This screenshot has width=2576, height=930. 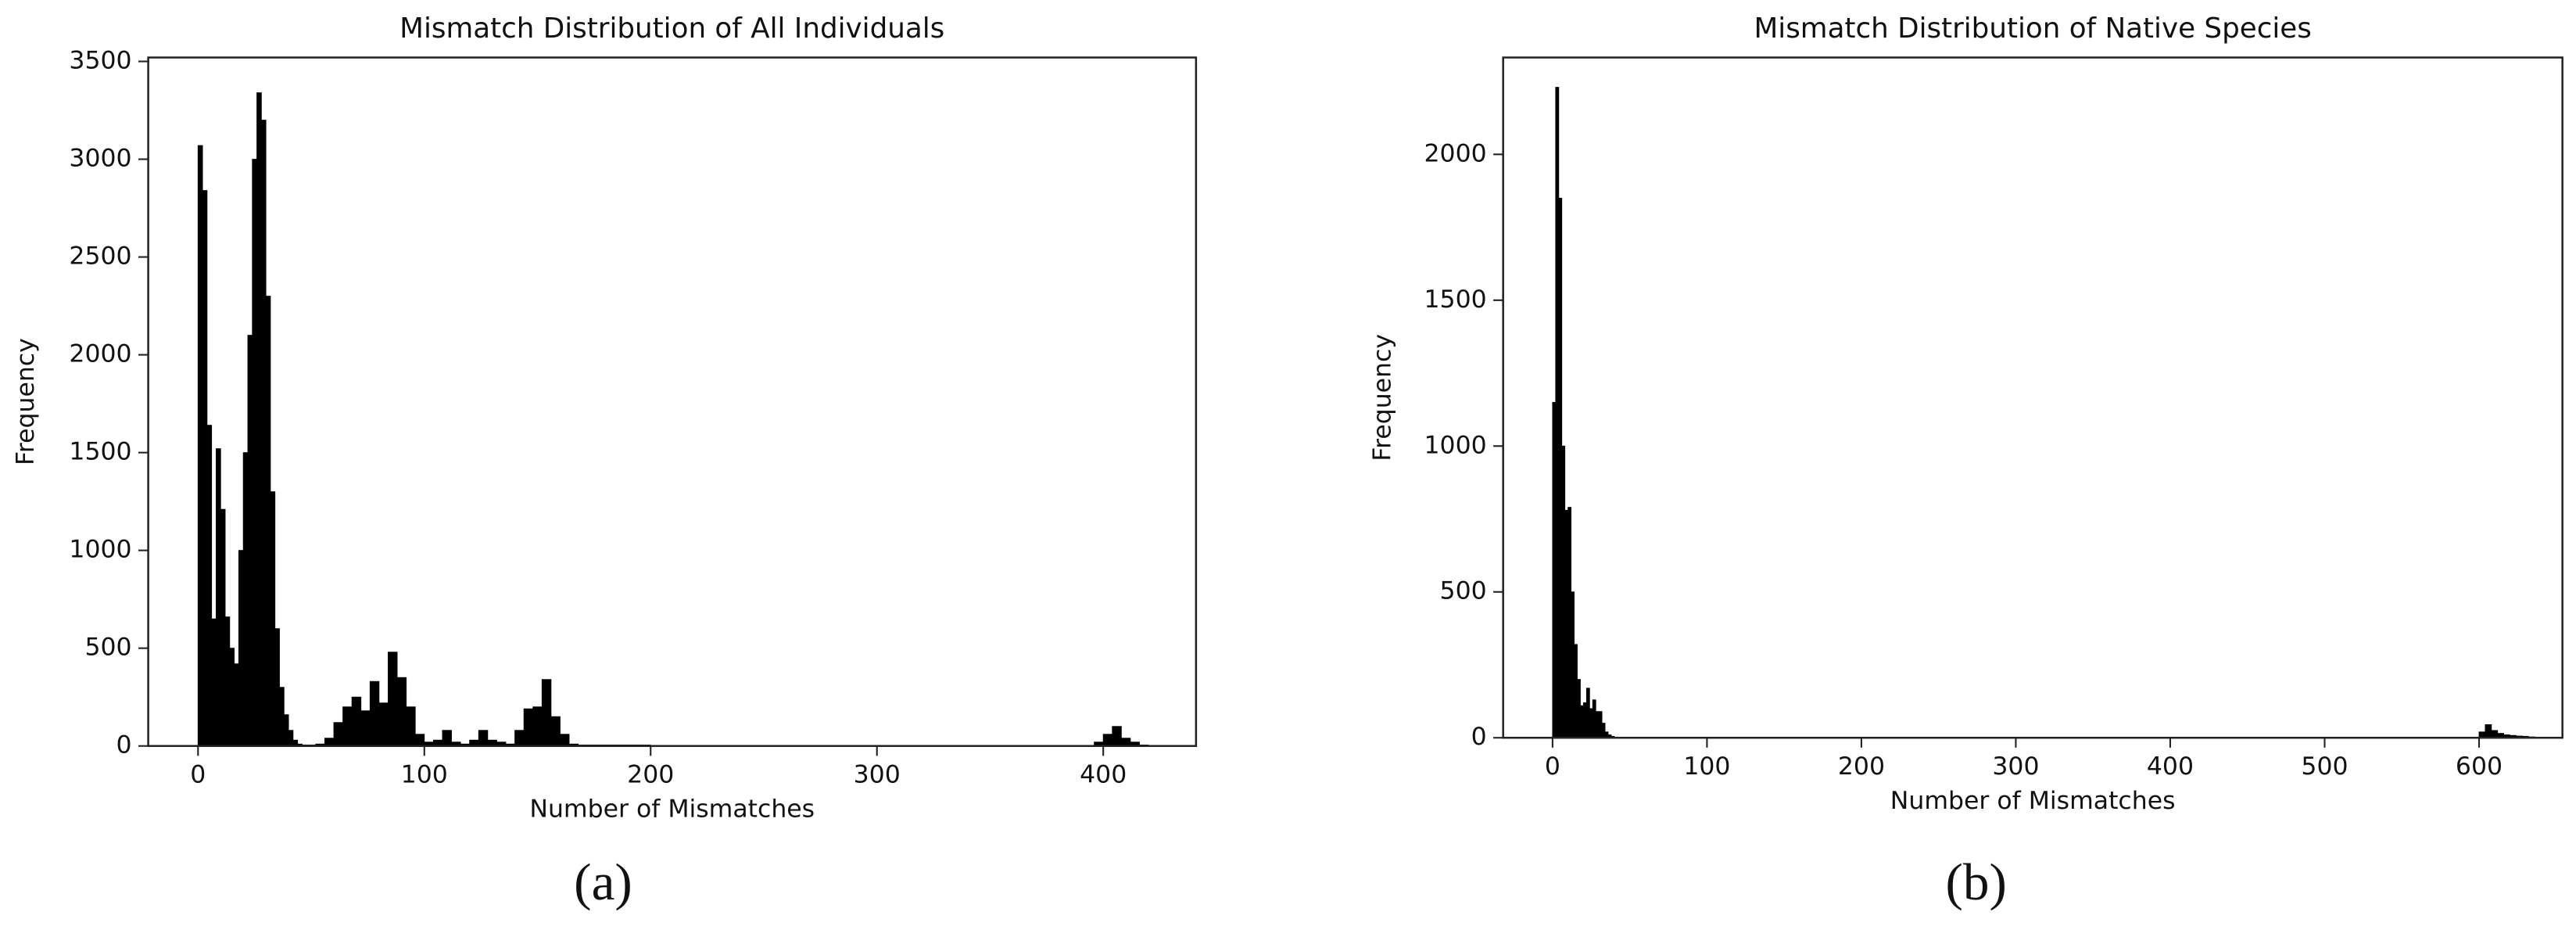 I want to click on y-tick-label: 3500, so click(x=100, y=61).